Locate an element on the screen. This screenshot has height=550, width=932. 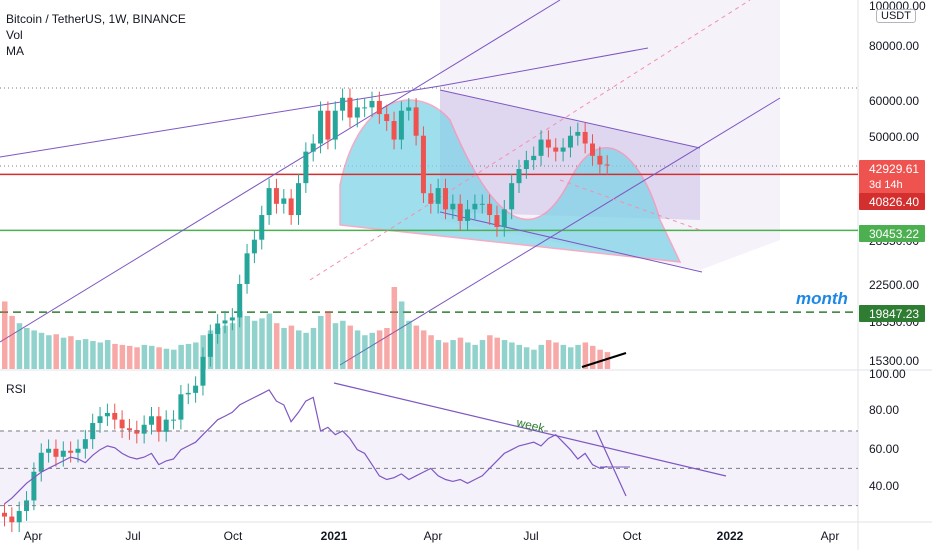
time-tick-label: Oct is located at coordinates (233, 536).